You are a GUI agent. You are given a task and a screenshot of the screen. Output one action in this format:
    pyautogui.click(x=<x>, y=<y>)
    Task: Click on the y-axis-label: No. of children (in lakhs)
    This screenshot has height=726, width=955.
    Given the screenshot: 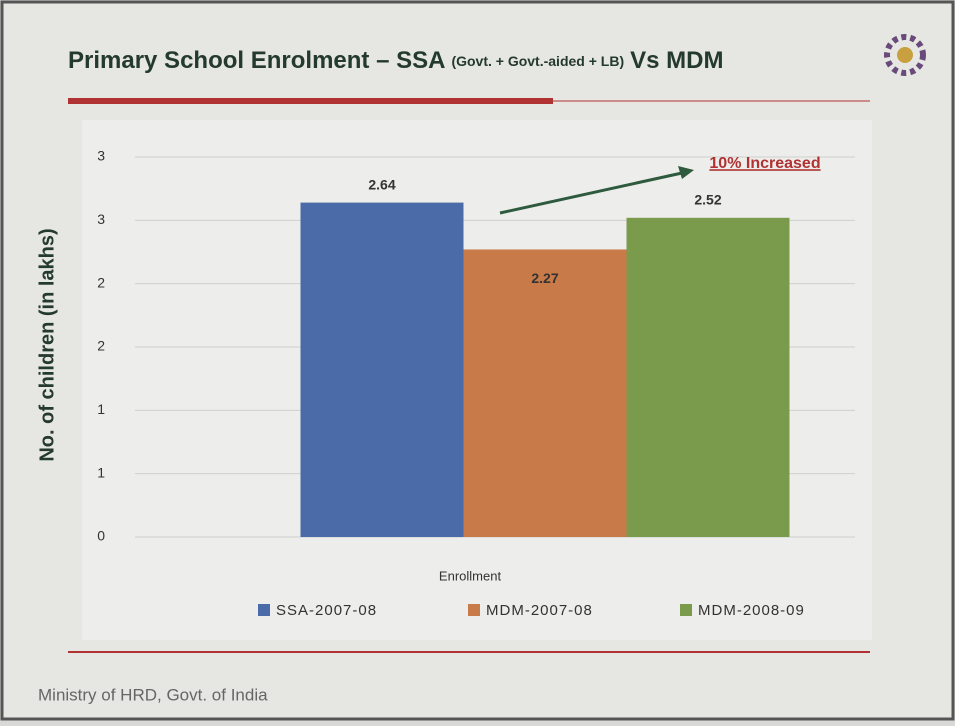 What is the action you would take?
    pyautogui.click(x=47, y=344)
    